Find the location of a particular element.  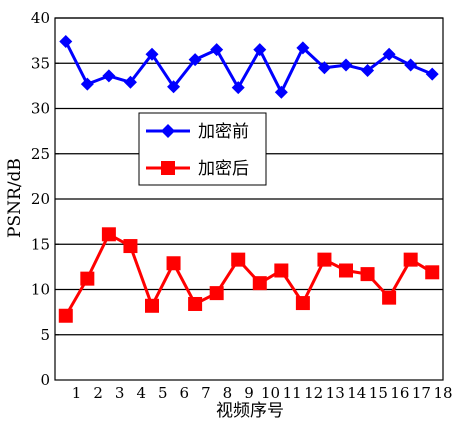

x-tick-label-9: 9 is located at coordinates (249, 393).